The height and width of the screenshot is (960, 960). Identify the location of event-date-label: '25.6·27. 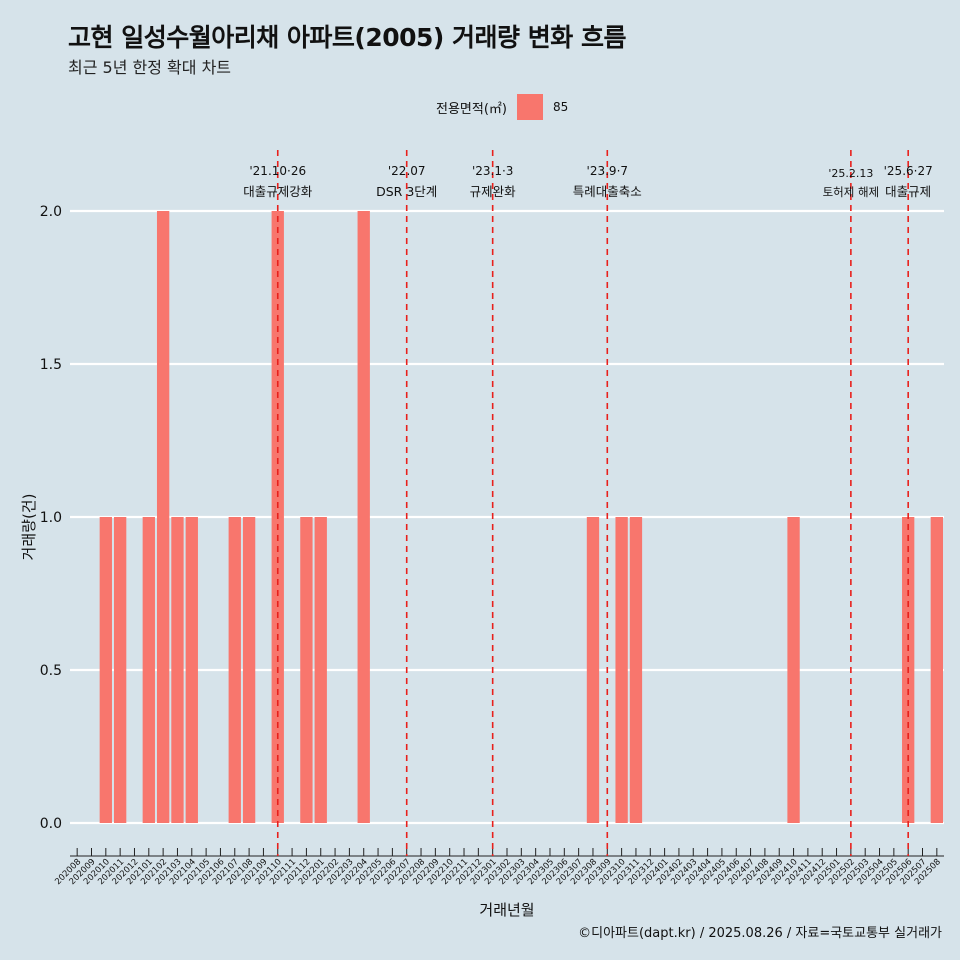
(908, 171).